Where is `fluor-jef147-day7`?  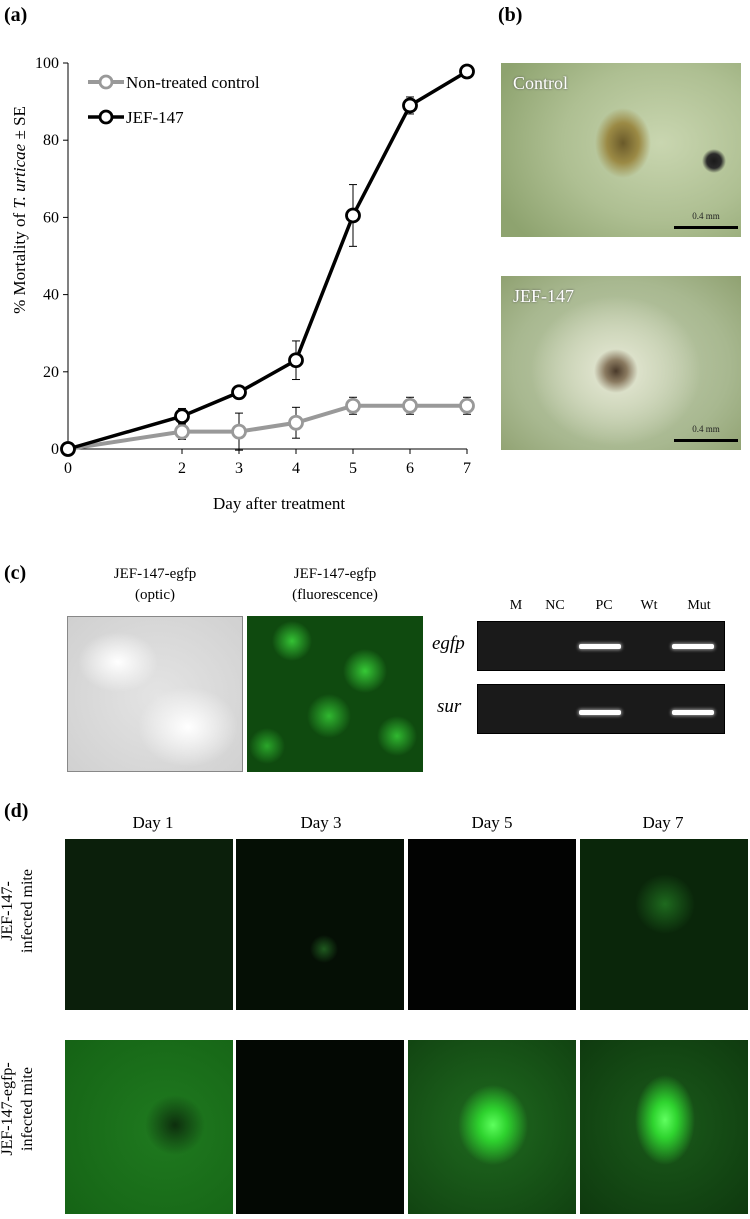 fluor-jef147-day7 is located at coordinates (664, 924).